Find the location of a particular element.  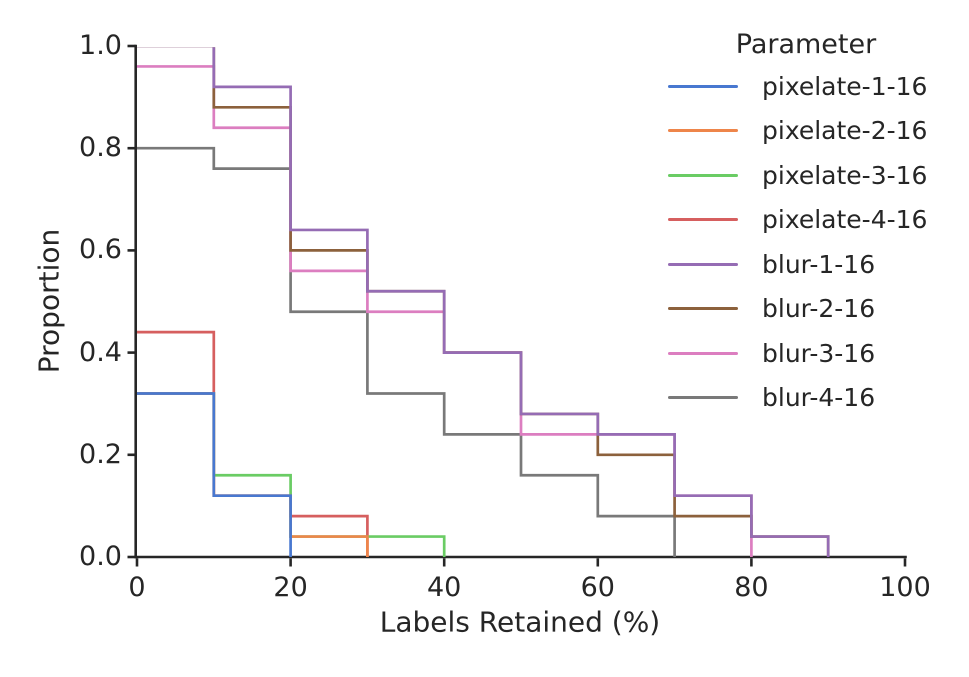

y-axis-label: Proportion is located at coordinates (49, 301).